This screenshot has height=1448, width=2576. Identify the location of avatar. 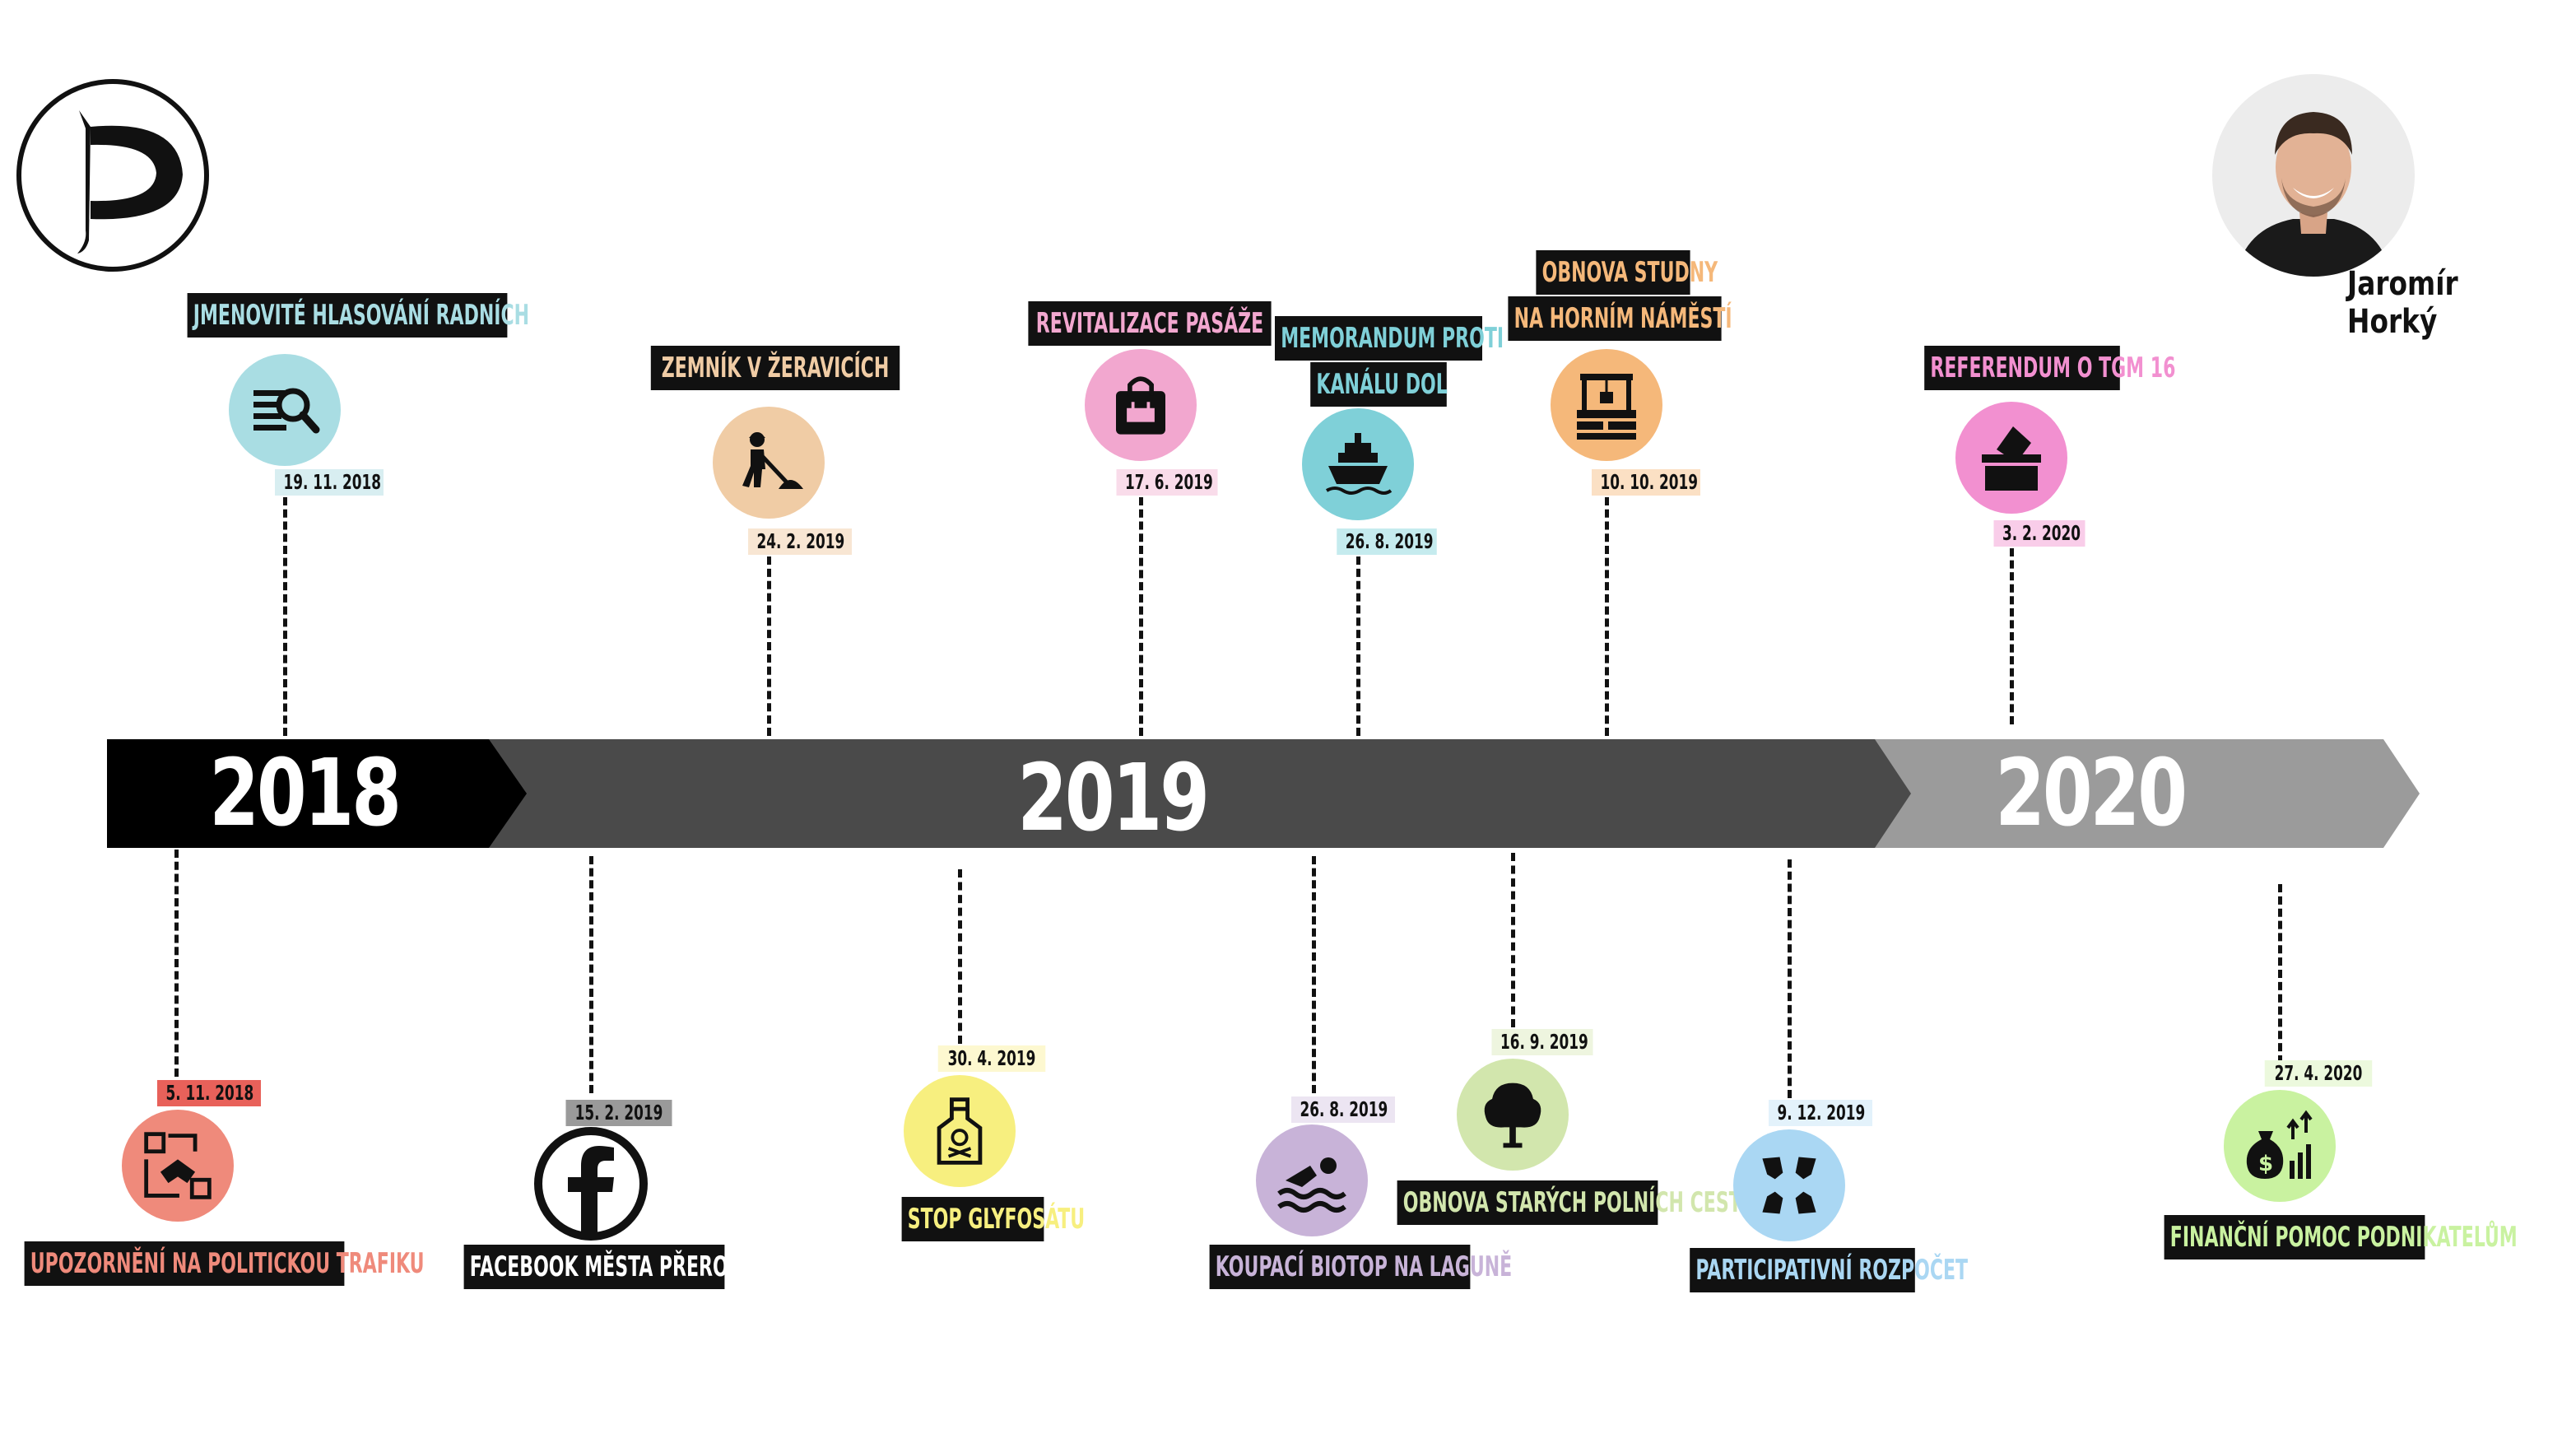
(2313, 175).